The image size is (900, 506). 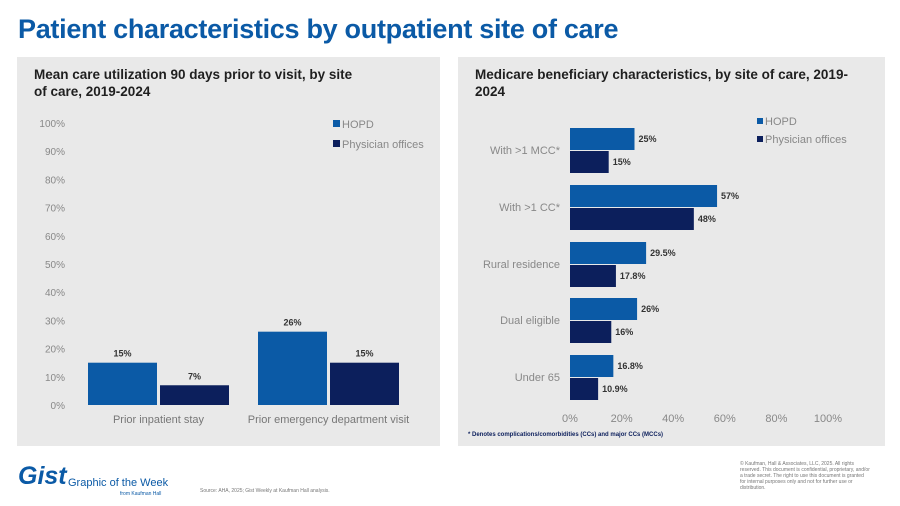 What do you see at coordinates (622, 419) in the screenshot?
I see `x-tick-label: 20%` at bounding box center [622, 419].